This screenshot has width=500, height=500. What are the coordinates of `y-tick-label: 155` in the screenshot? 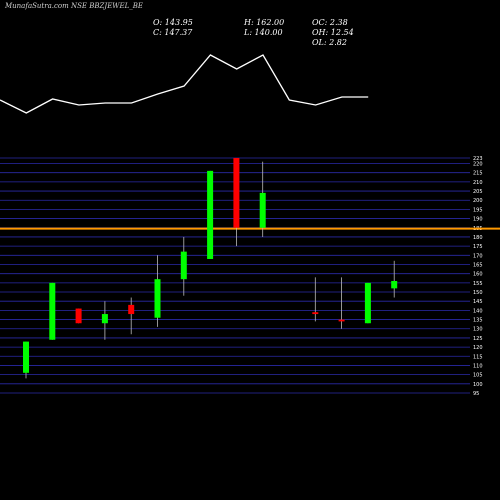 It's located at (478, 284).